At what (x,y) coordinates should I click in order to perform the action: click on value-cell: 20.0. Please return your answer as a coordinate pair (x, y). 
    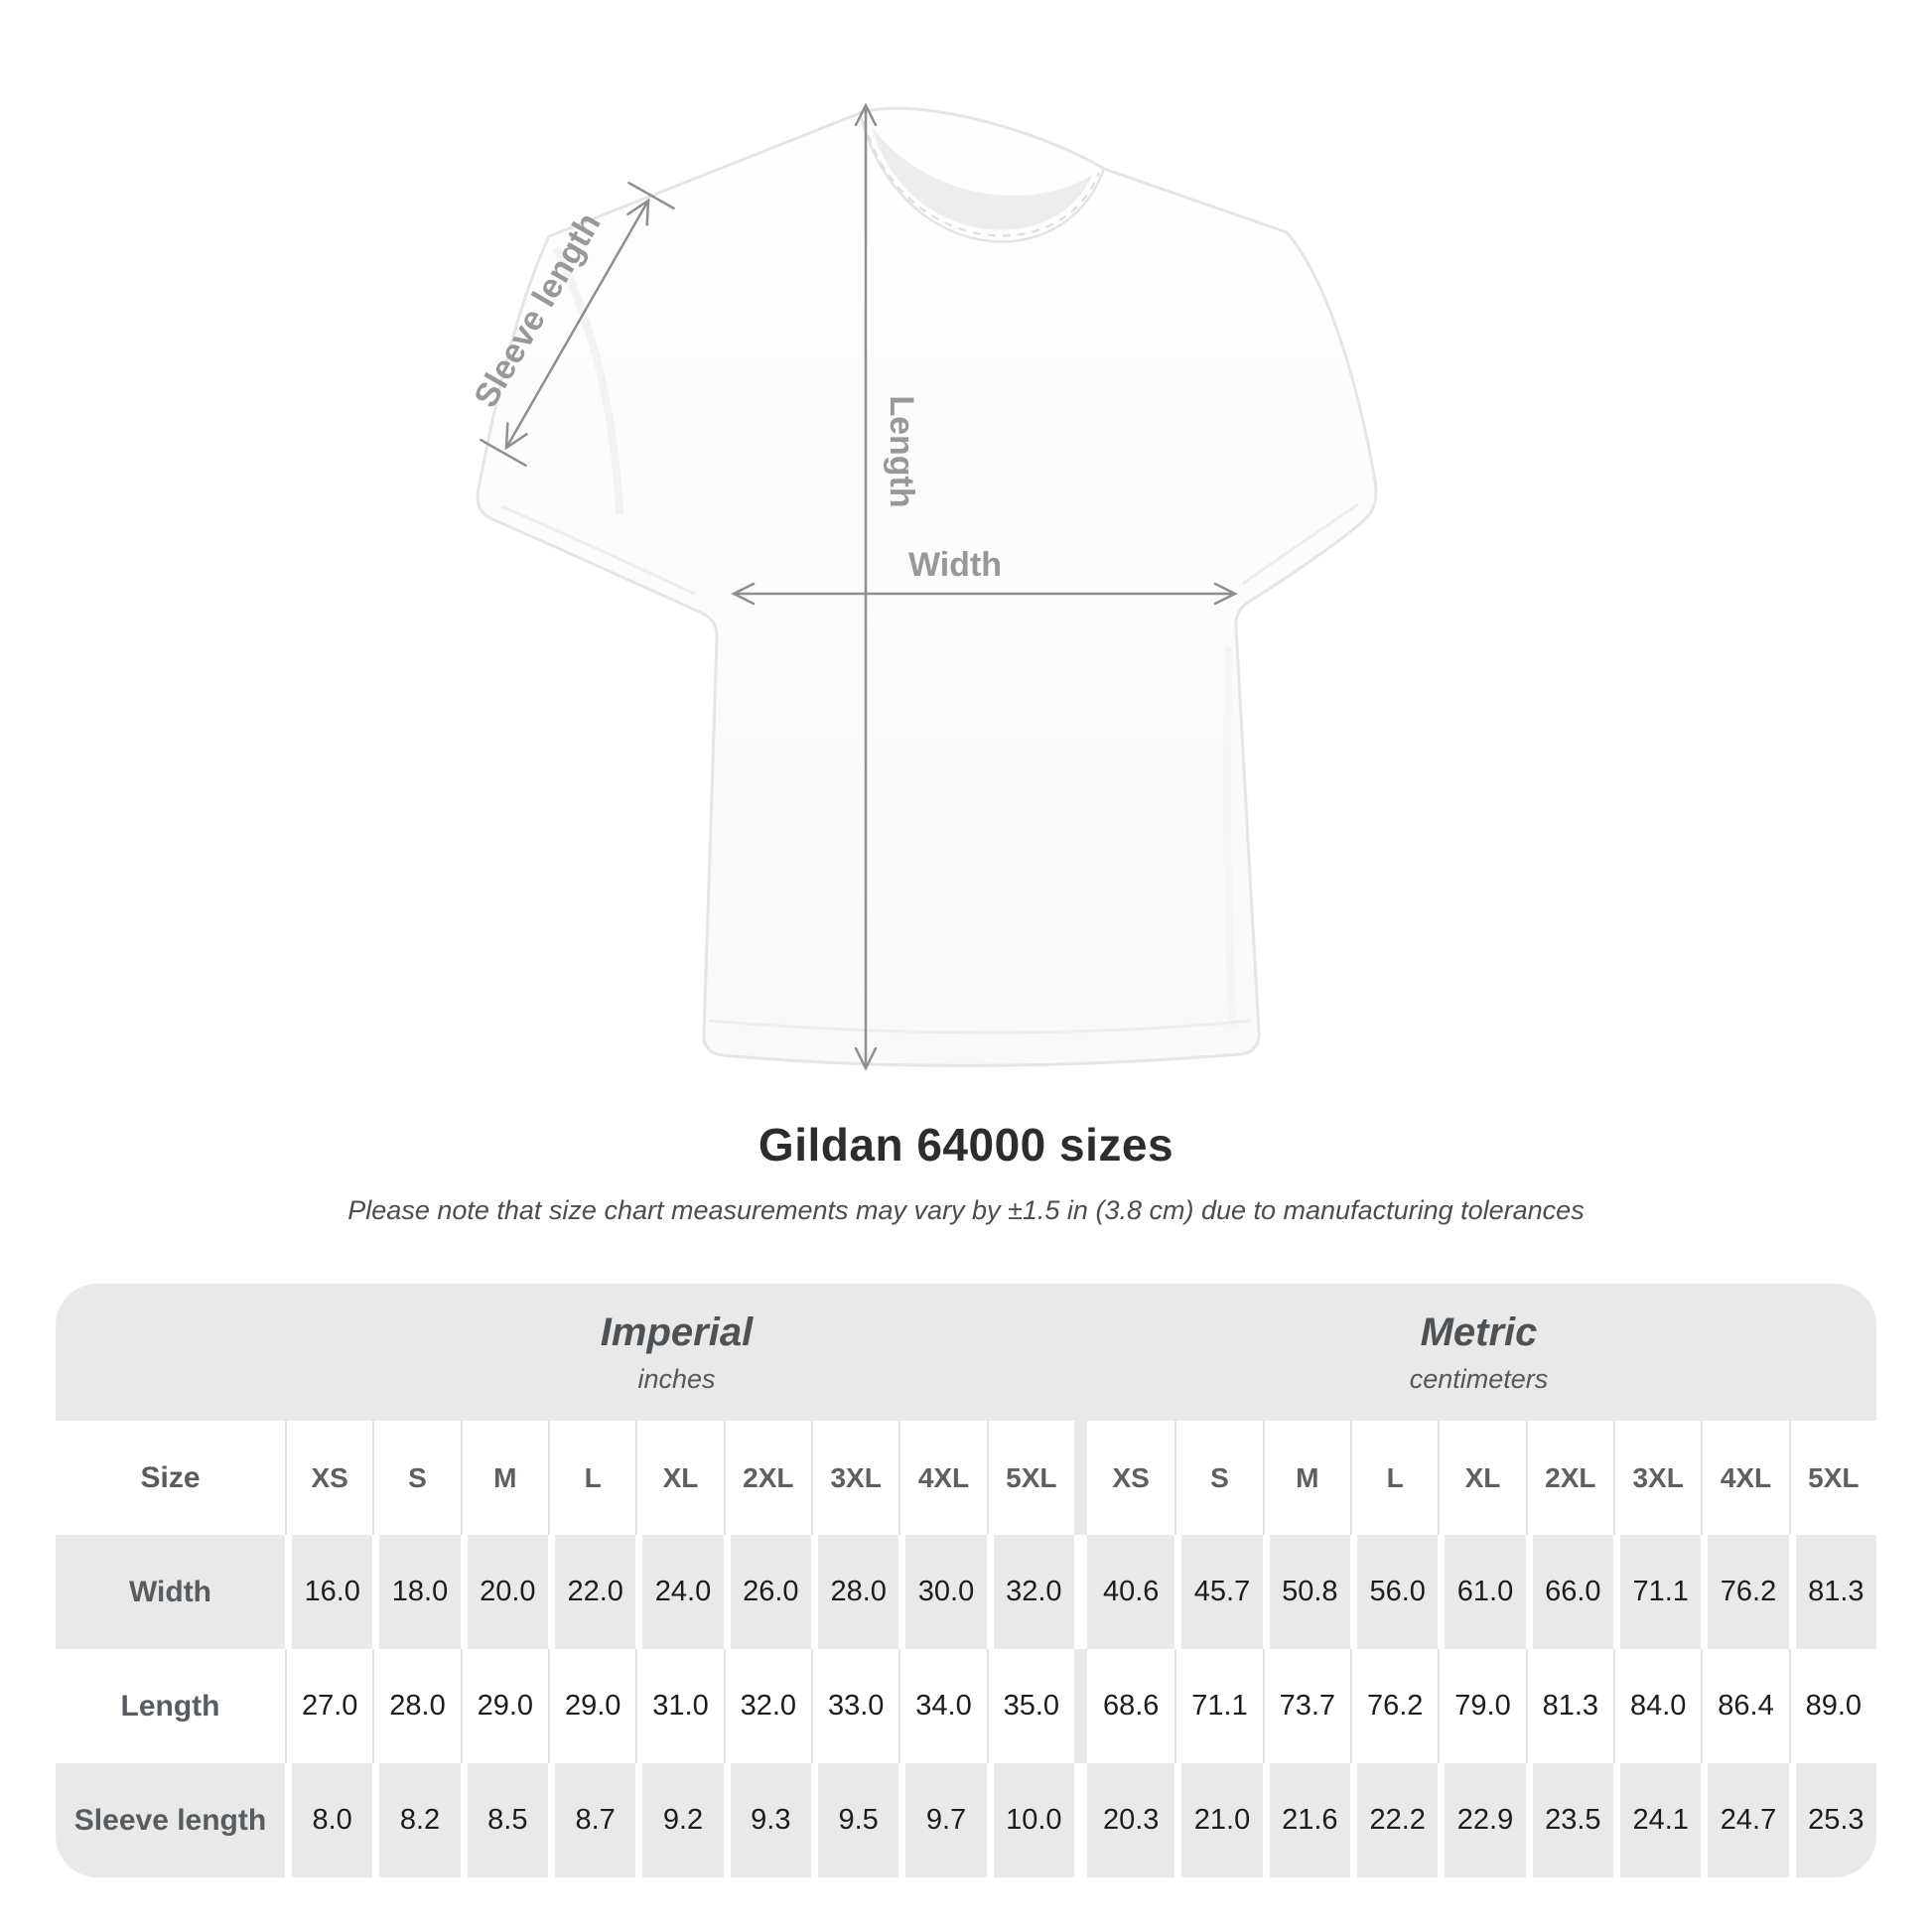
    Looking at the image, I should click on (504, 1592).